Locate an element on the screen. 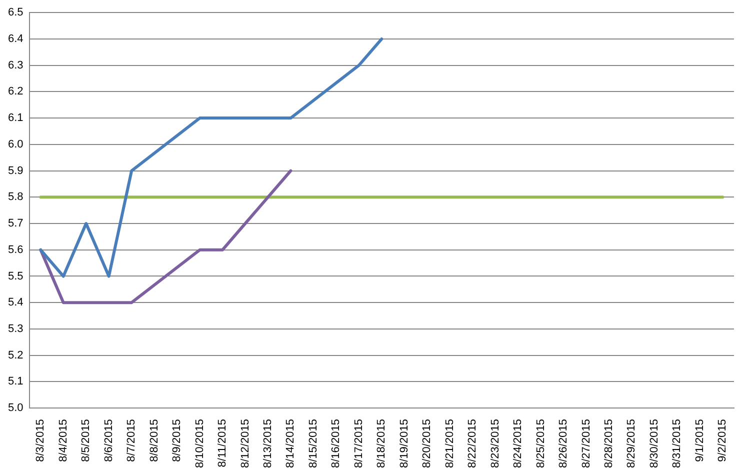 The image size is (740, 473). x-tick-label: 8/15/2015 is located at coordinates (313, 443).